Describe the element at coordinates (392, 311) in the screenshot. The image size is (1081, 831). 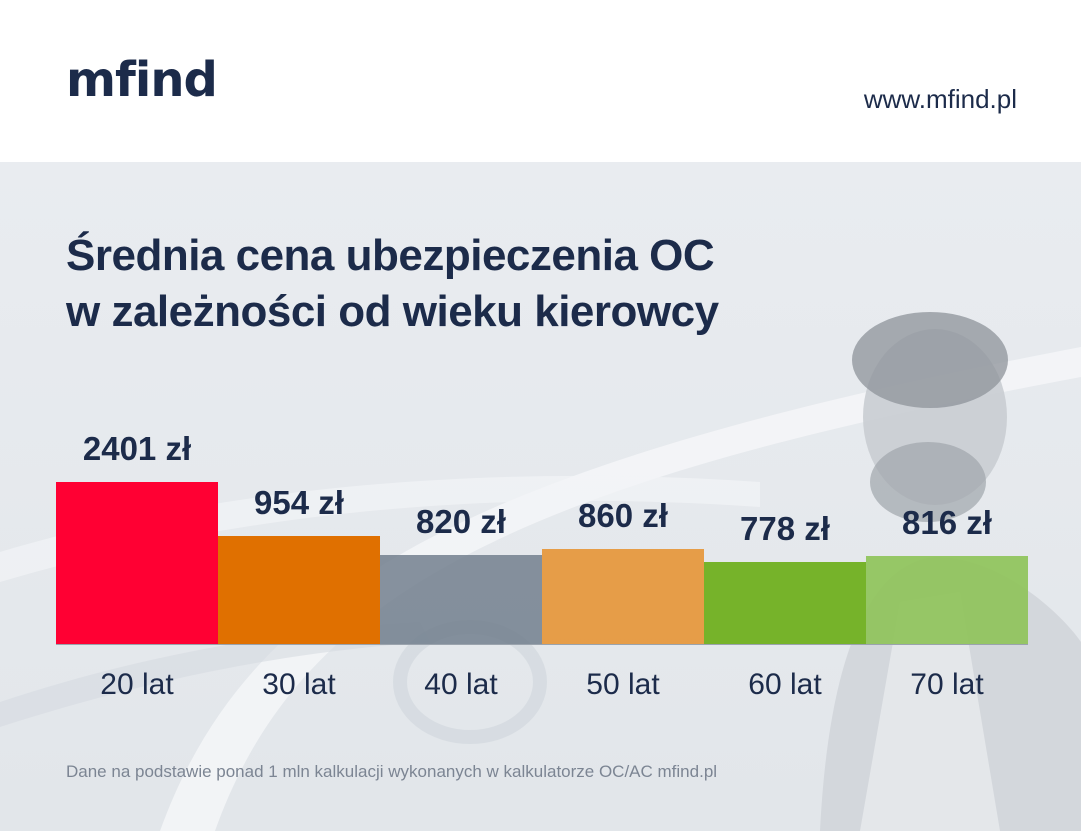
I see `chart-title-line-2: w zależności od wieku kierowcy` at that location.